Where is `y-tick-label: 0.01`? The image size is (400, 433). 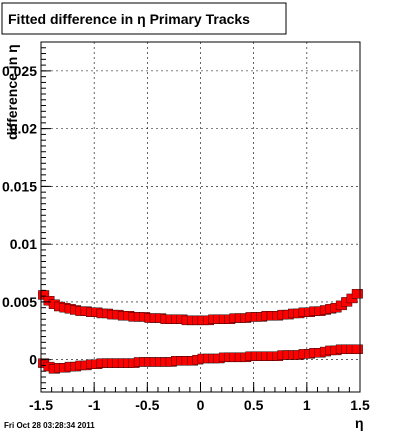 y-tick-label: 0.01 is located at coordinates (23, 244).